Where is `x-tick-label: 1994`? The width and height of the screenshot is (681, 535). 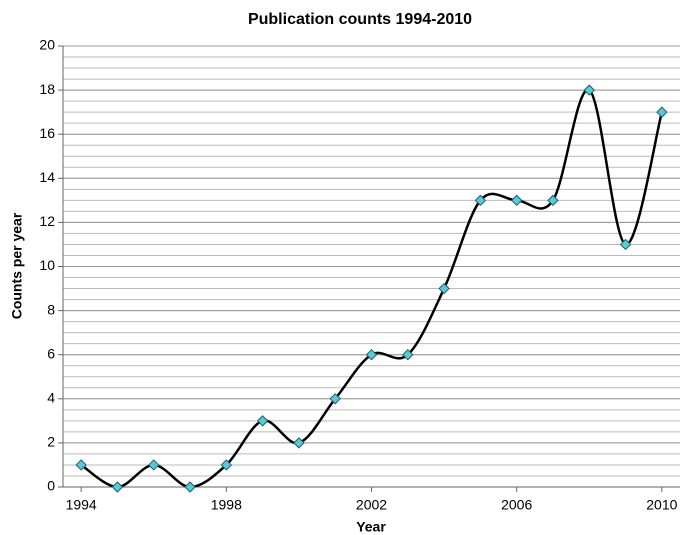
x-tick-label: 1994 is located at coordinates (81, 505).